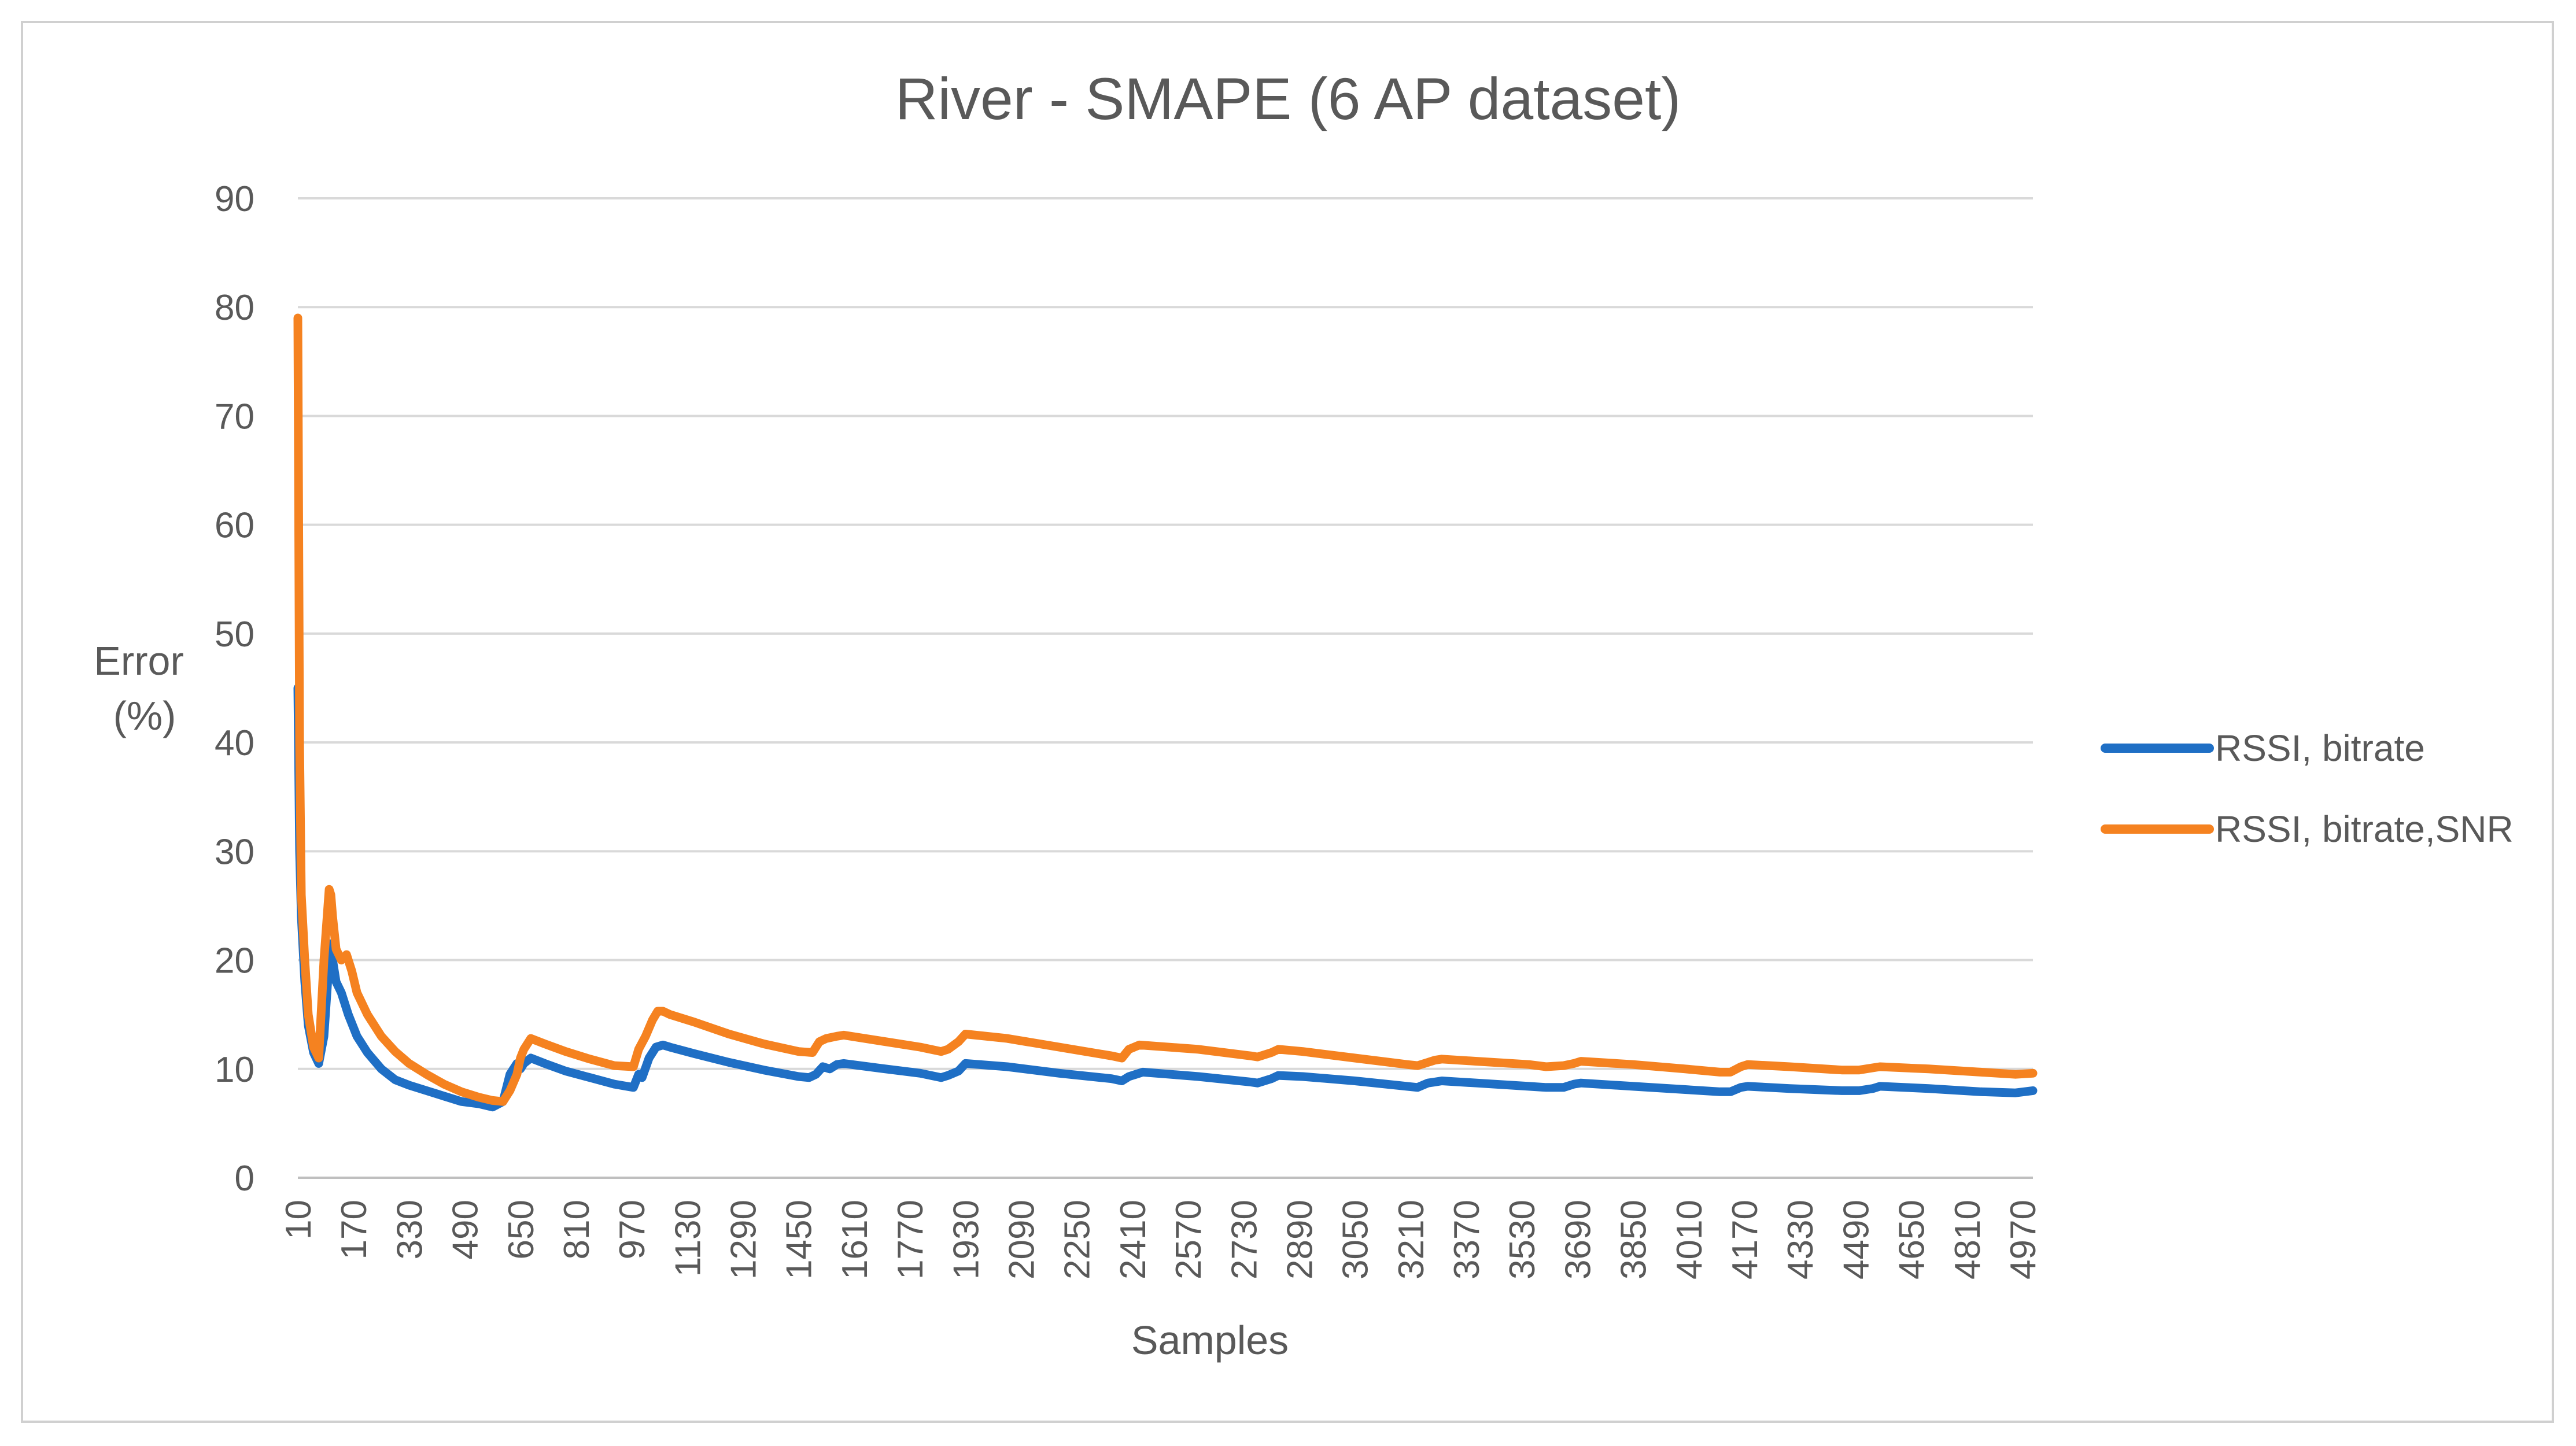  I want to click on x-tick-label: 4810, so click(1968, 1239).